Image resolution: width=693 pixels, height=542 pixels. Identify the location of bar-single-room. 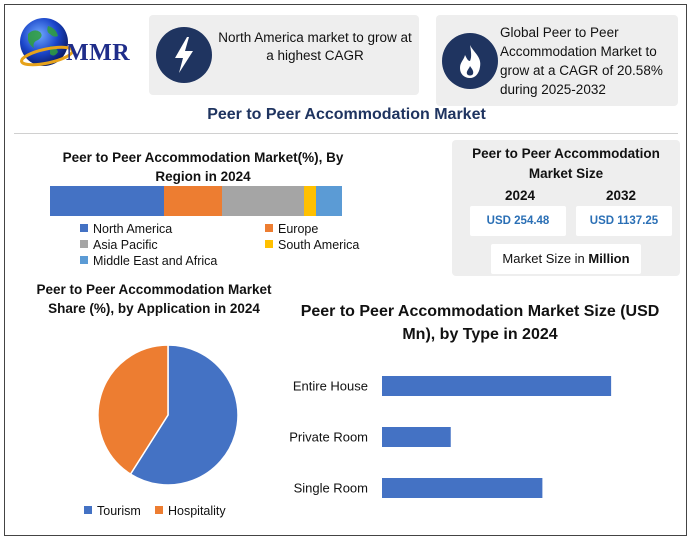
(462, 488).